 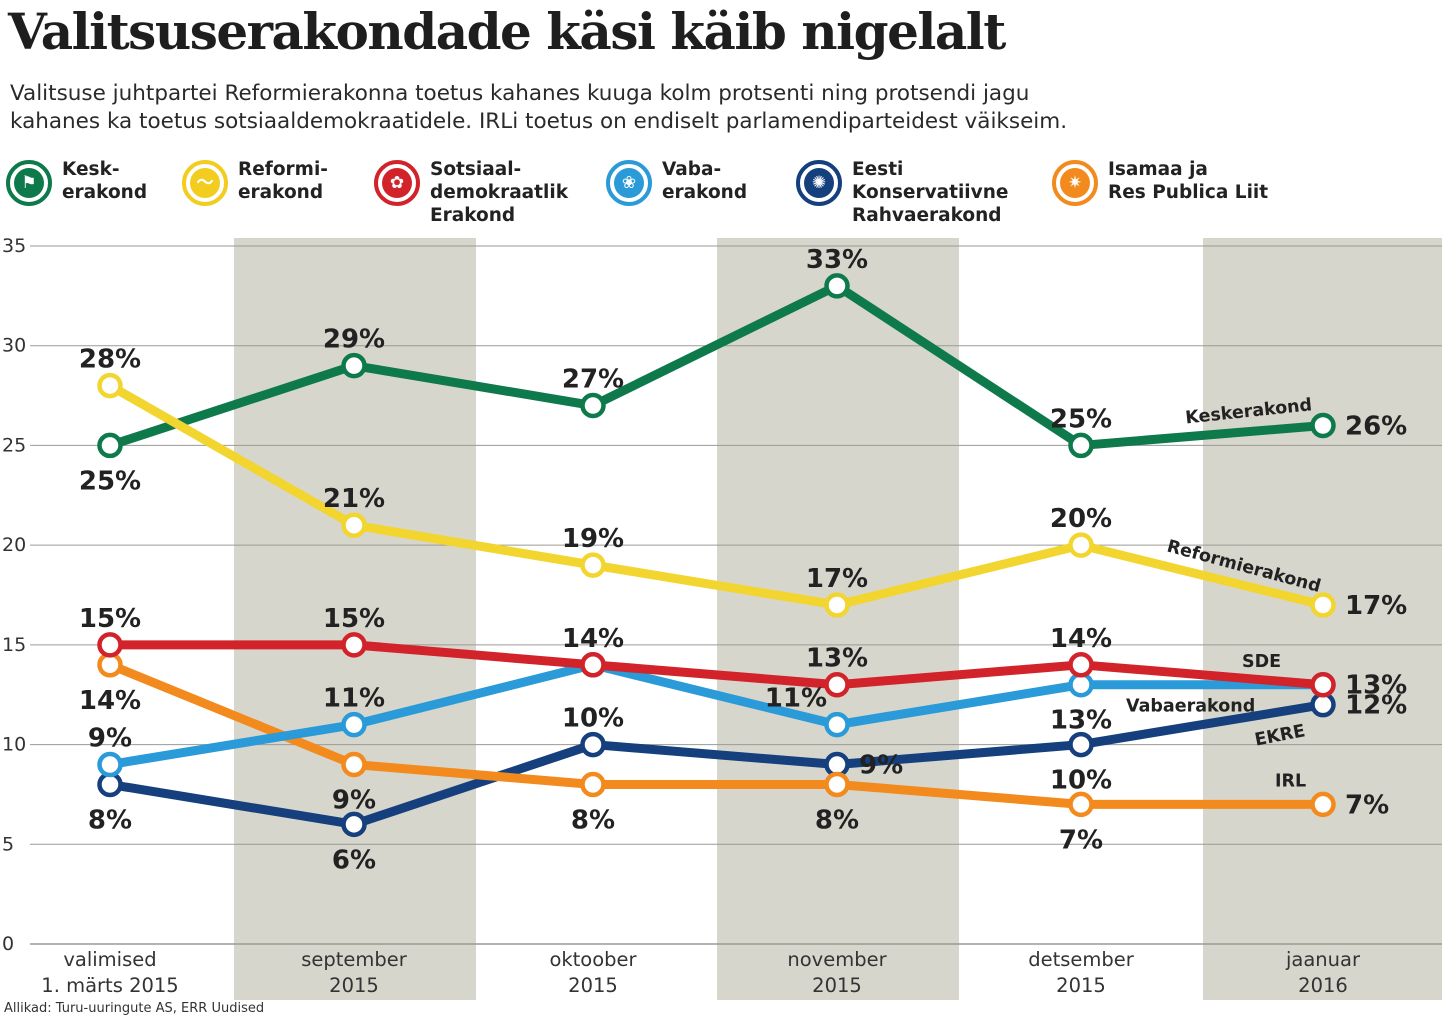 What do you see at coordinates (104, 181) in the screenshot?
I see `legend-label: Kesk- erakond` at bounding box center [104, 181].